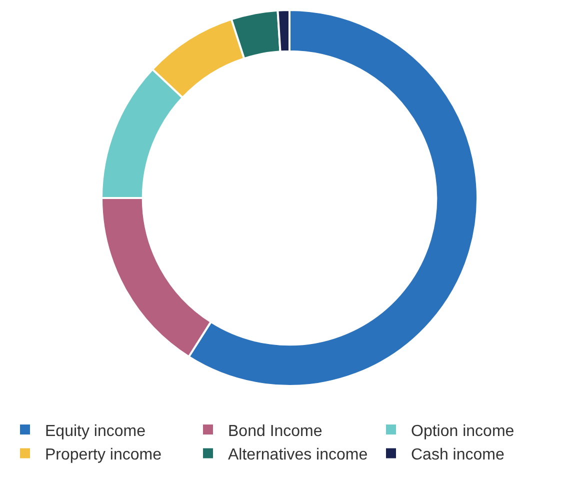 The image size is (579, 485). I want to click on legend-label: Property income, so click(103, 455).